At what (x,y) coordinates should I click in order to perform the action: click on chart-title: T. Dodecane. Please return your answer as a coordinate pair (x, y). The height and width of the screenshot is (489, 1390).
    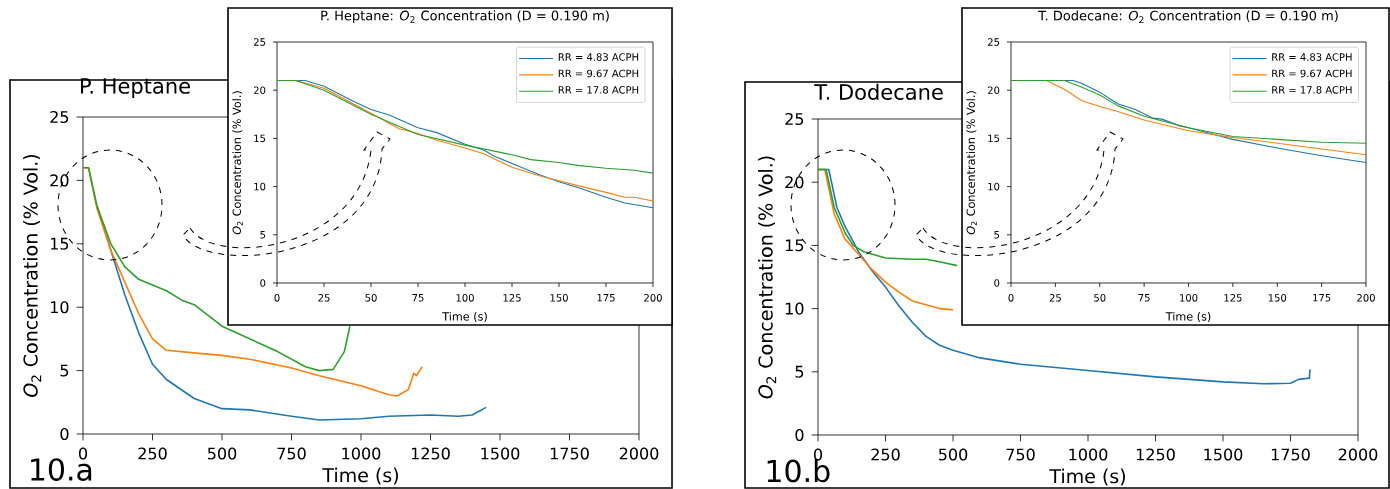
    Looking at the image, I should click on (878, 91).